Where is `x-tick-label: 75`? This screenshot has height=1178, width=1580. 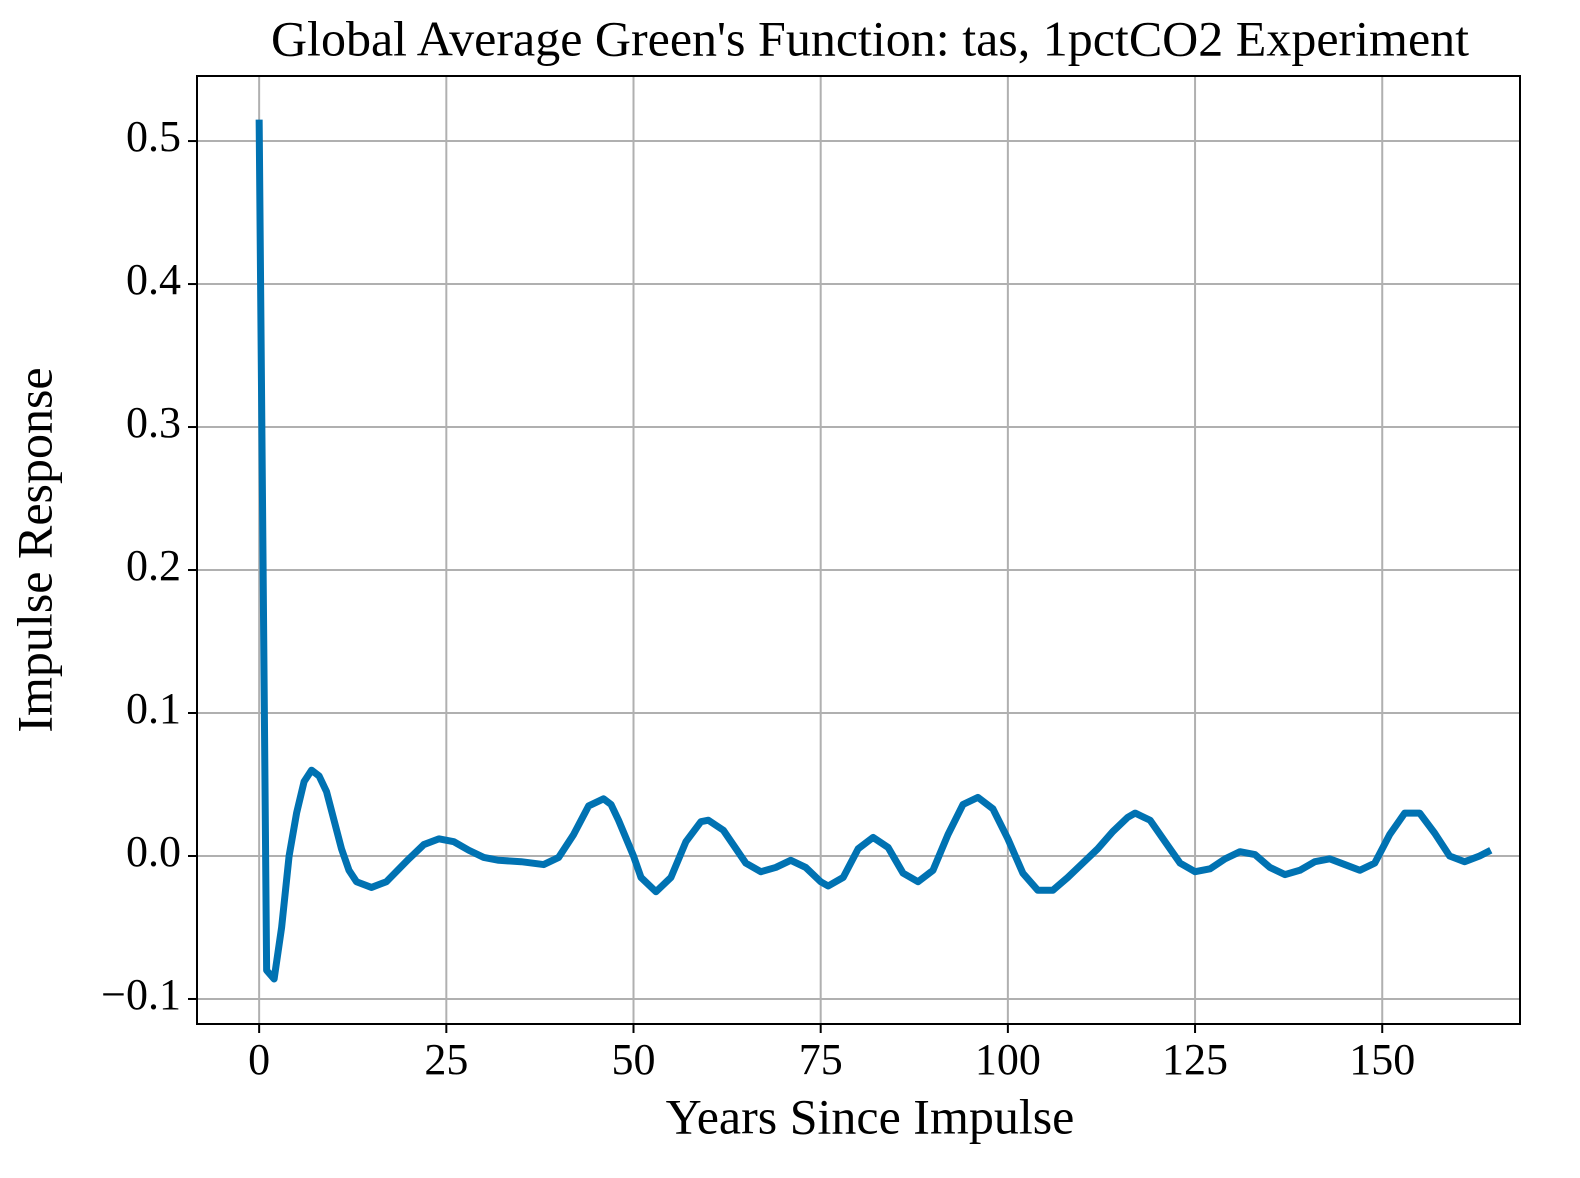
x-tick-label: 75 is located at coordinates (821, 1059).